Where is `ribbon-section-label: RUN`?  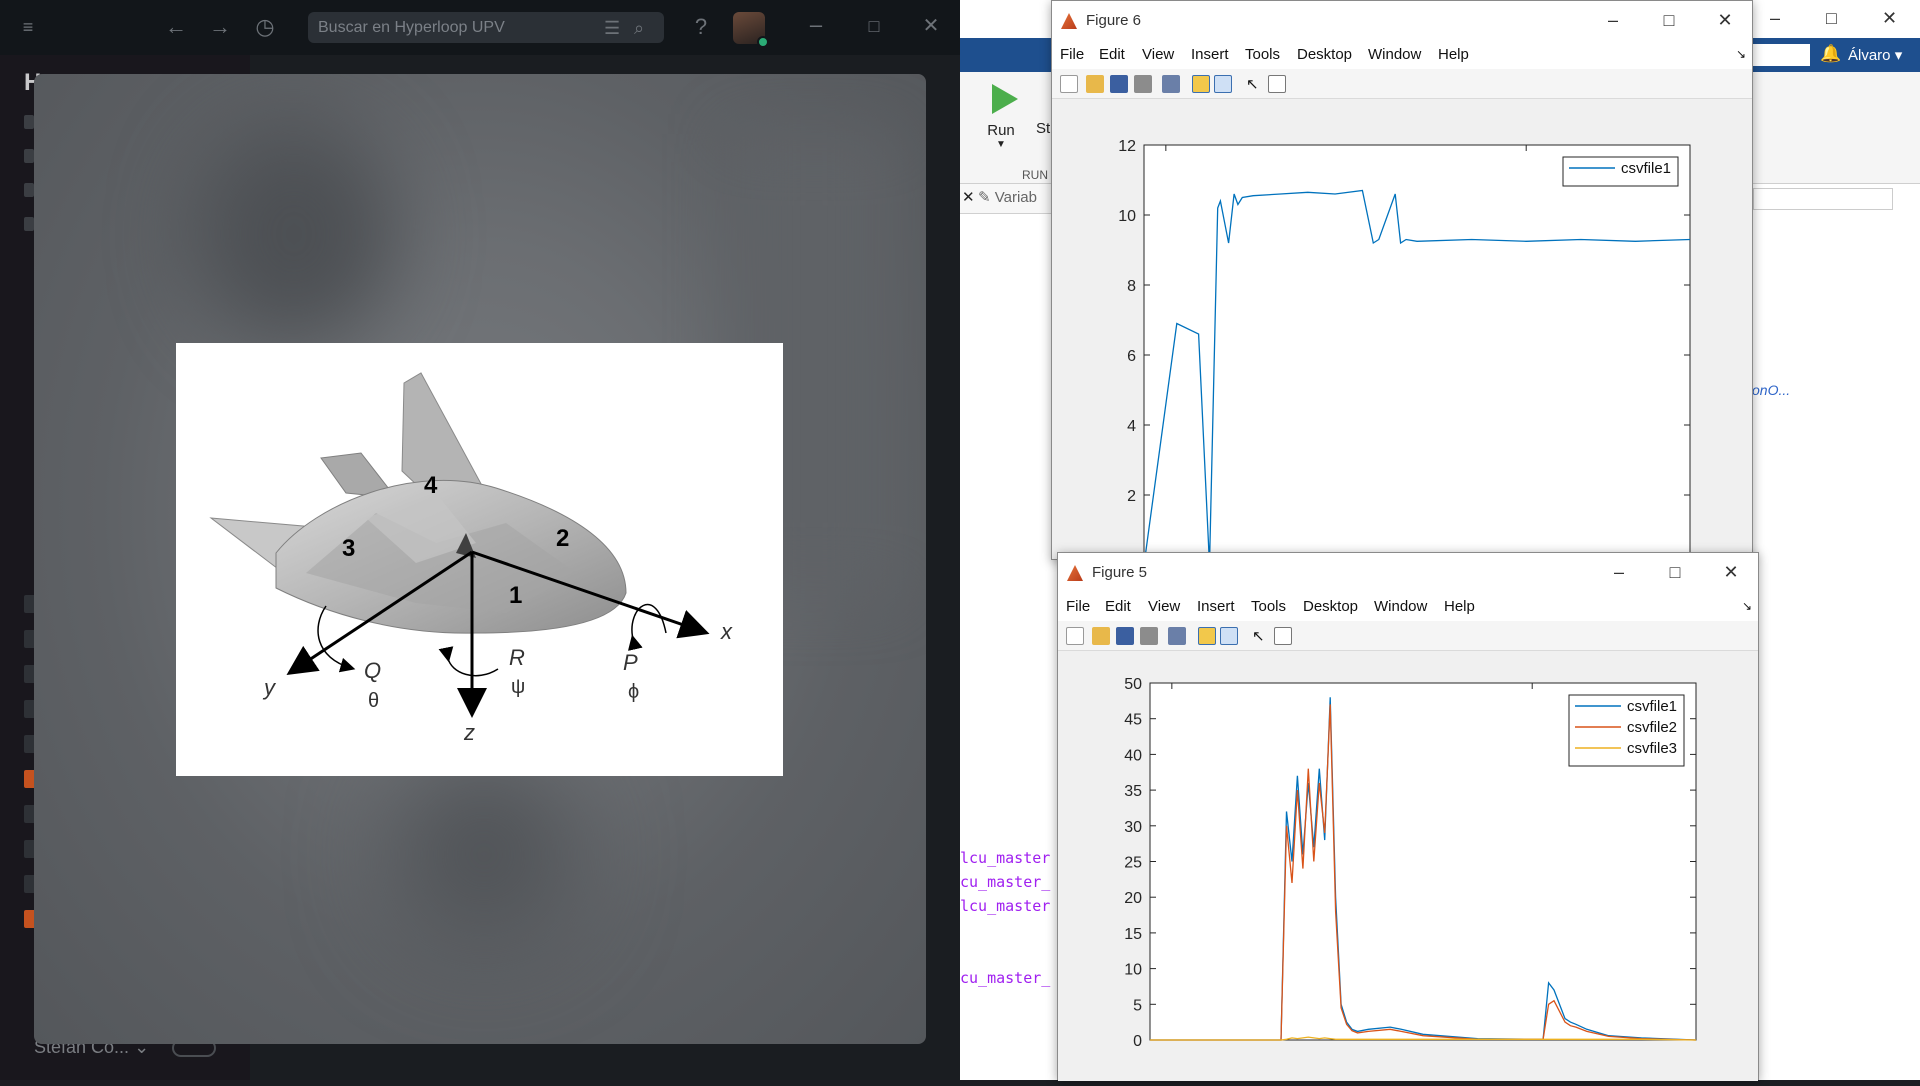 ribbon-section-label: RUN is located at coordinates (1035, 175).